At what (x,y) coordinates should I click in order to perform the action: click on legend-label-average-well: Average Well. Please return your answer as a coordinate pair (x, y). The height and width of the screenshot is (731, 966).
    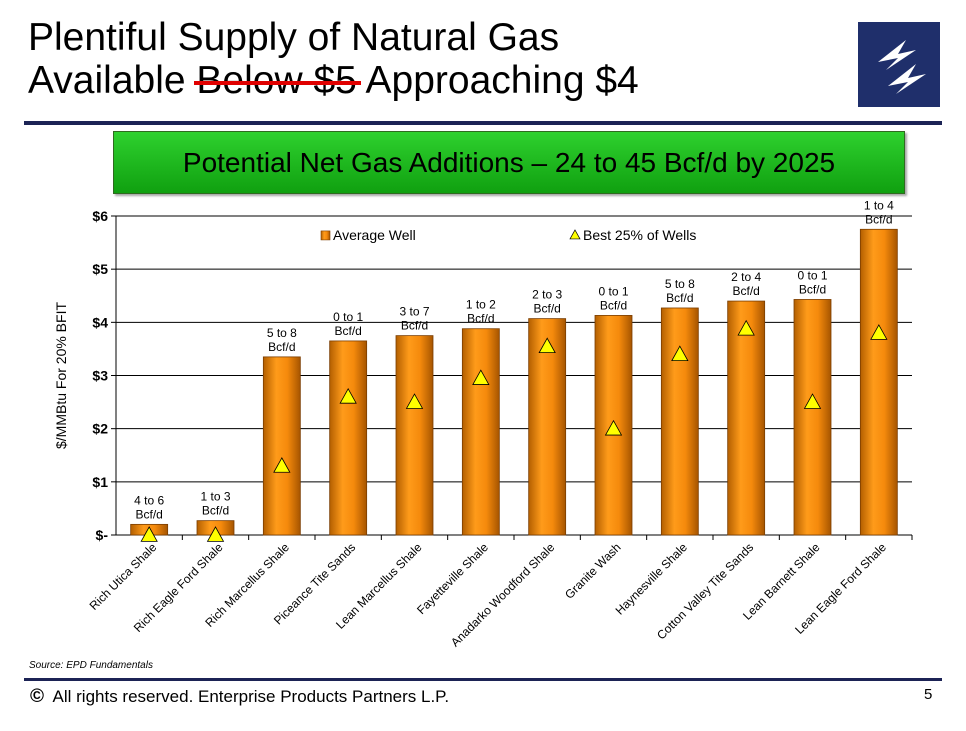
    Looking at the image, I should click on (374, 235).